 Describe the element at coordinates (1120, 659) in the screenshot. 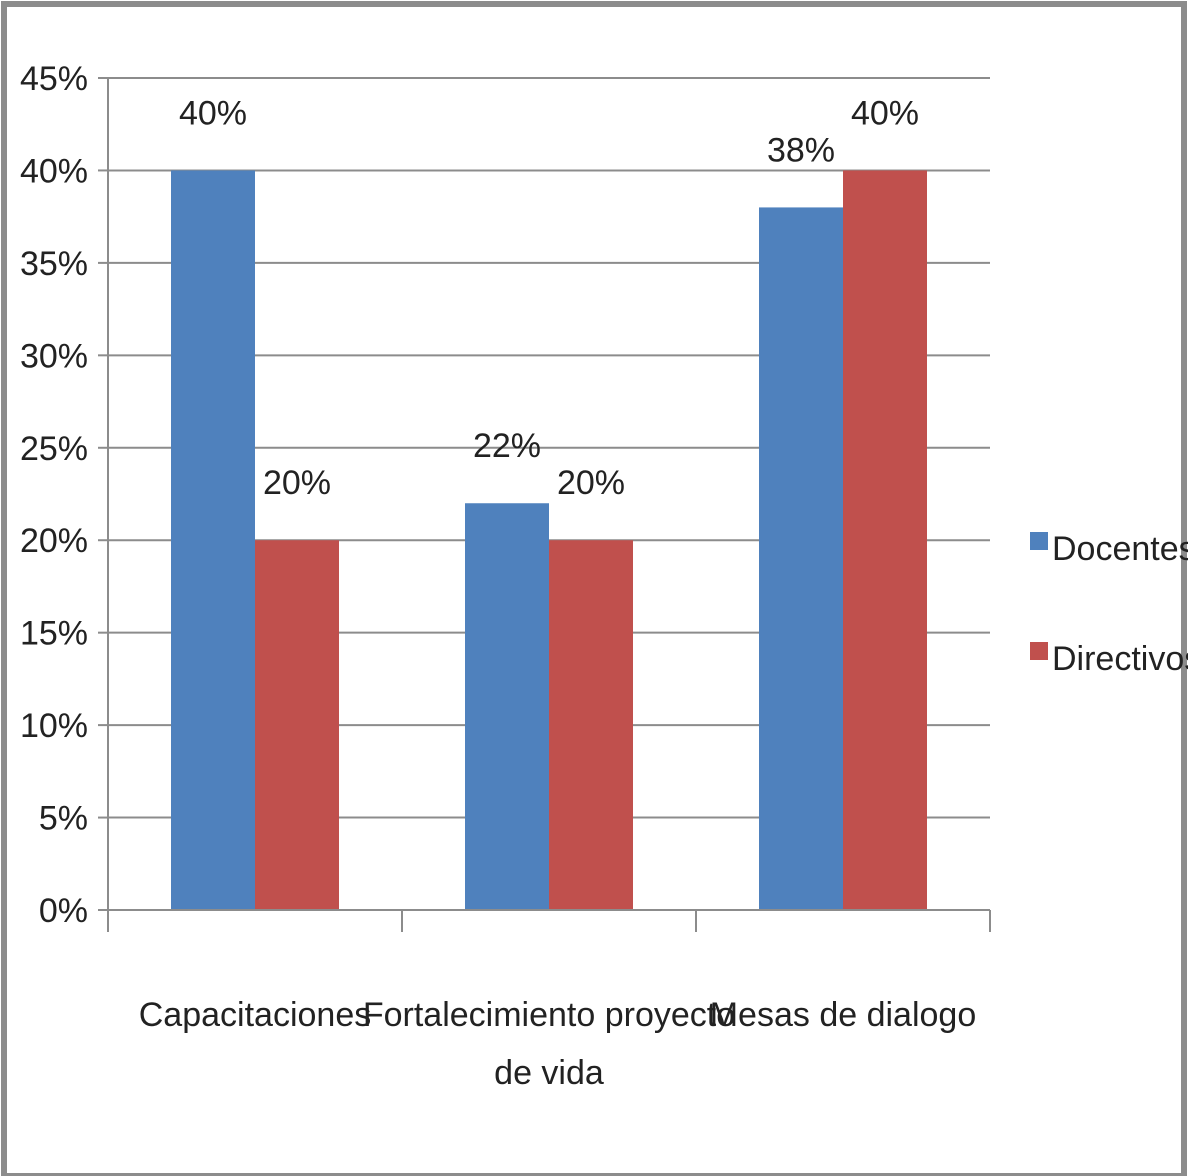

I see `legend-label-directivos: Directivos` at that location.